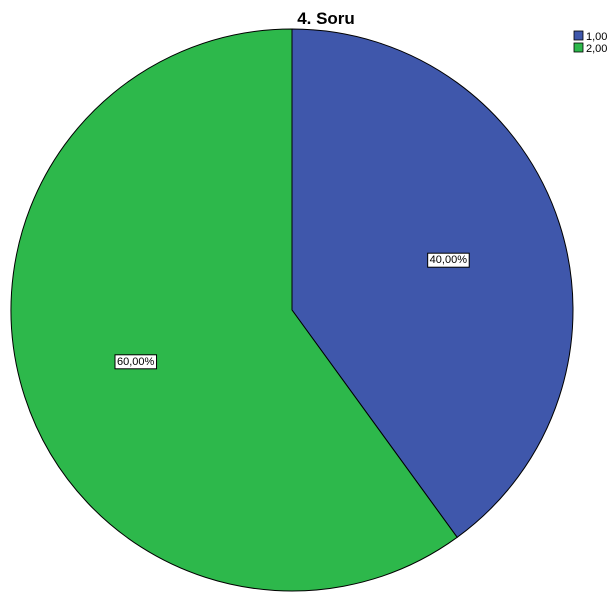  I want to click on data-labels: 40,00% 60,00%, so click(292, 311).